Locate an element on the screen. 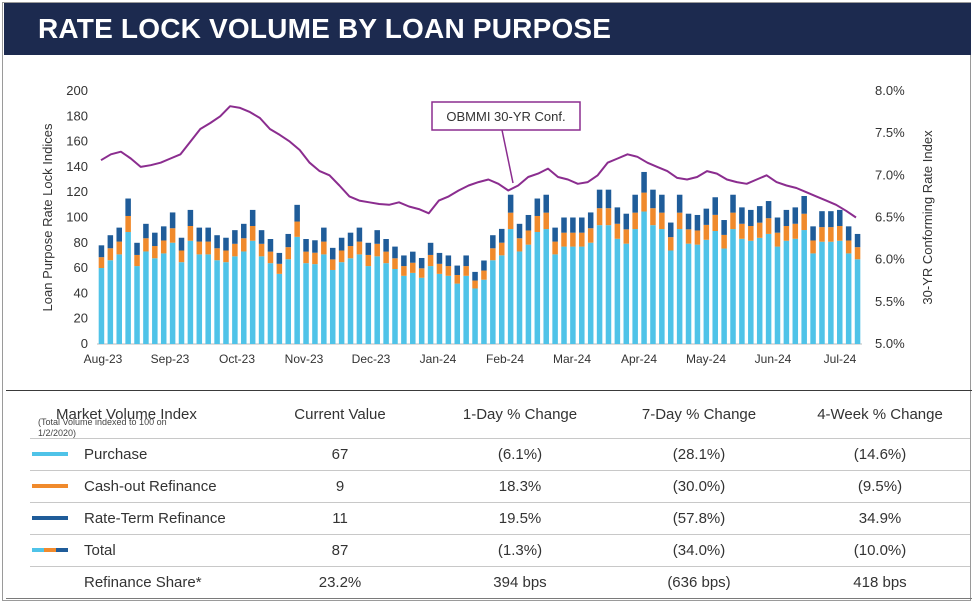 Image resolution: width=975 pixels, height=603 pixels. col-header-4week: 4-Week % Change is located at coordinates (880, 414).